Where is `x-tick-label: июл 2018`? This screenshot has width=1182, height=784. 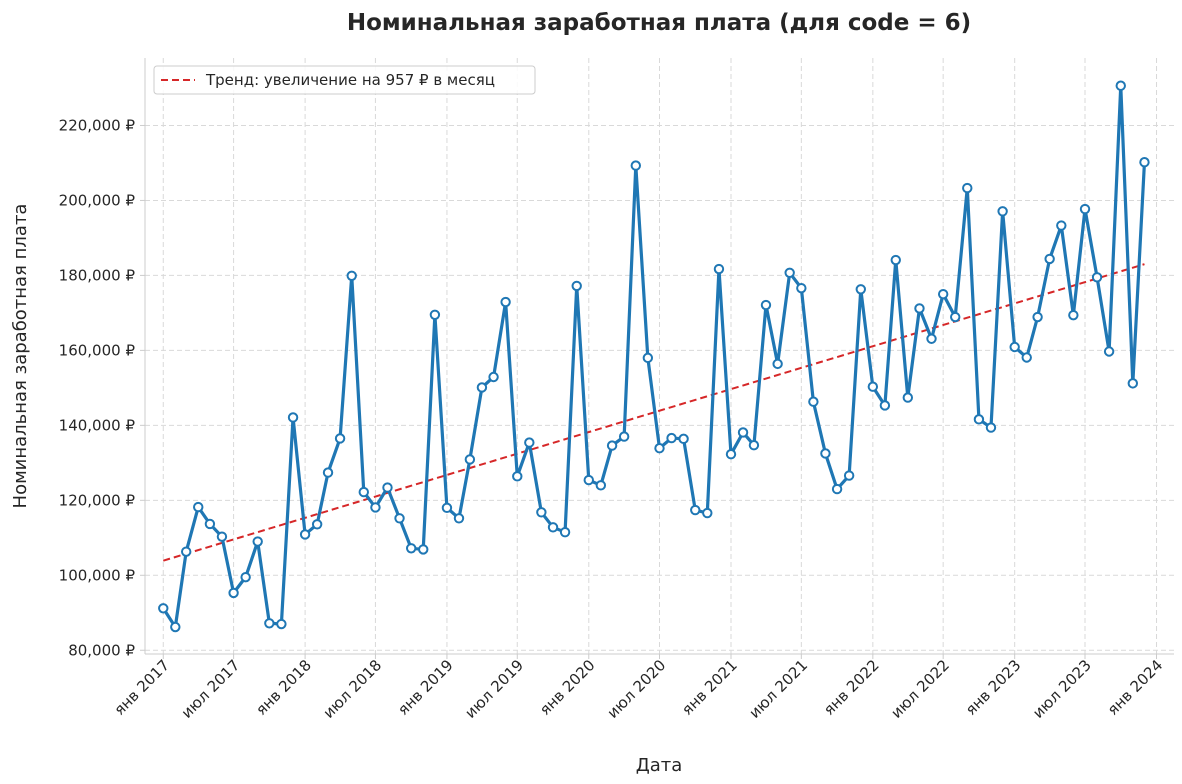 x-tick-label: июл 2018 is located at coordinates (353, 689).